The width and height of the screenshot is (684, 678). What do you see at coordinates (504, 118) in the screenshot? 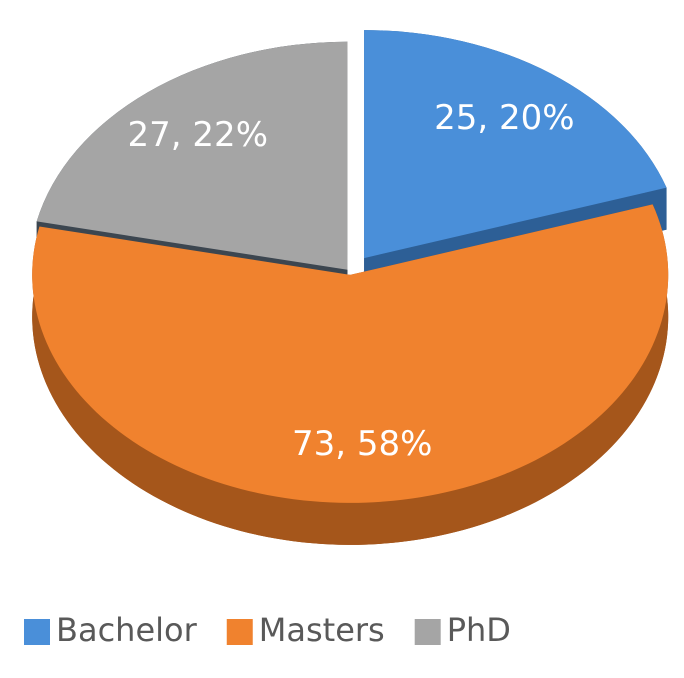
I see `data-label: 25, 20%` at bounding box center [504, 118].